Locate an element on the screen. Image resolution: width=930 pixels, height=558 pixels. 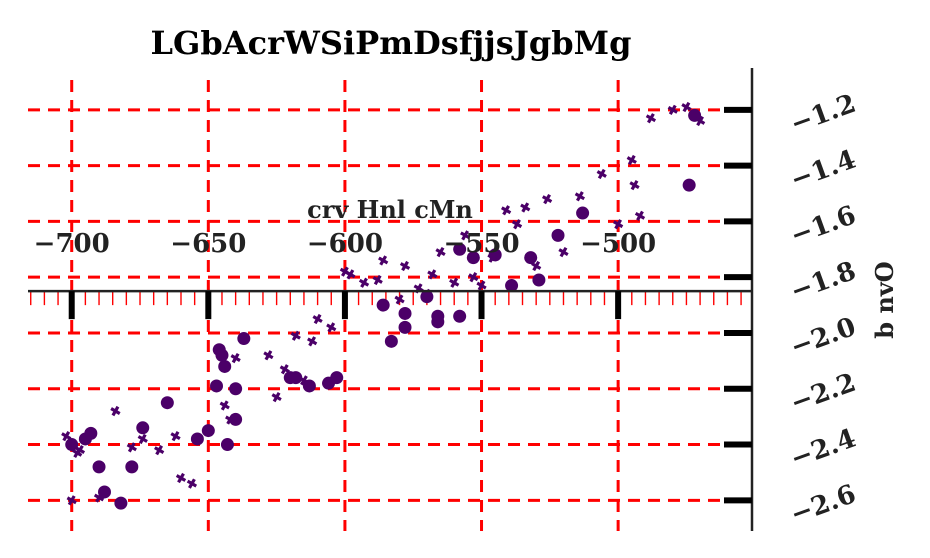
x-tick-label: −550 is located at coordinates (481, 244).